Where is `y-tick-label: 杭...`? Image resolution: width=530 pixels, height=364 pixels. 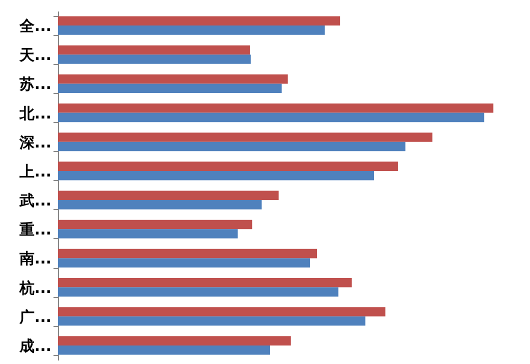 y-tick-label: 杭... is located at coordinates (35, 287).